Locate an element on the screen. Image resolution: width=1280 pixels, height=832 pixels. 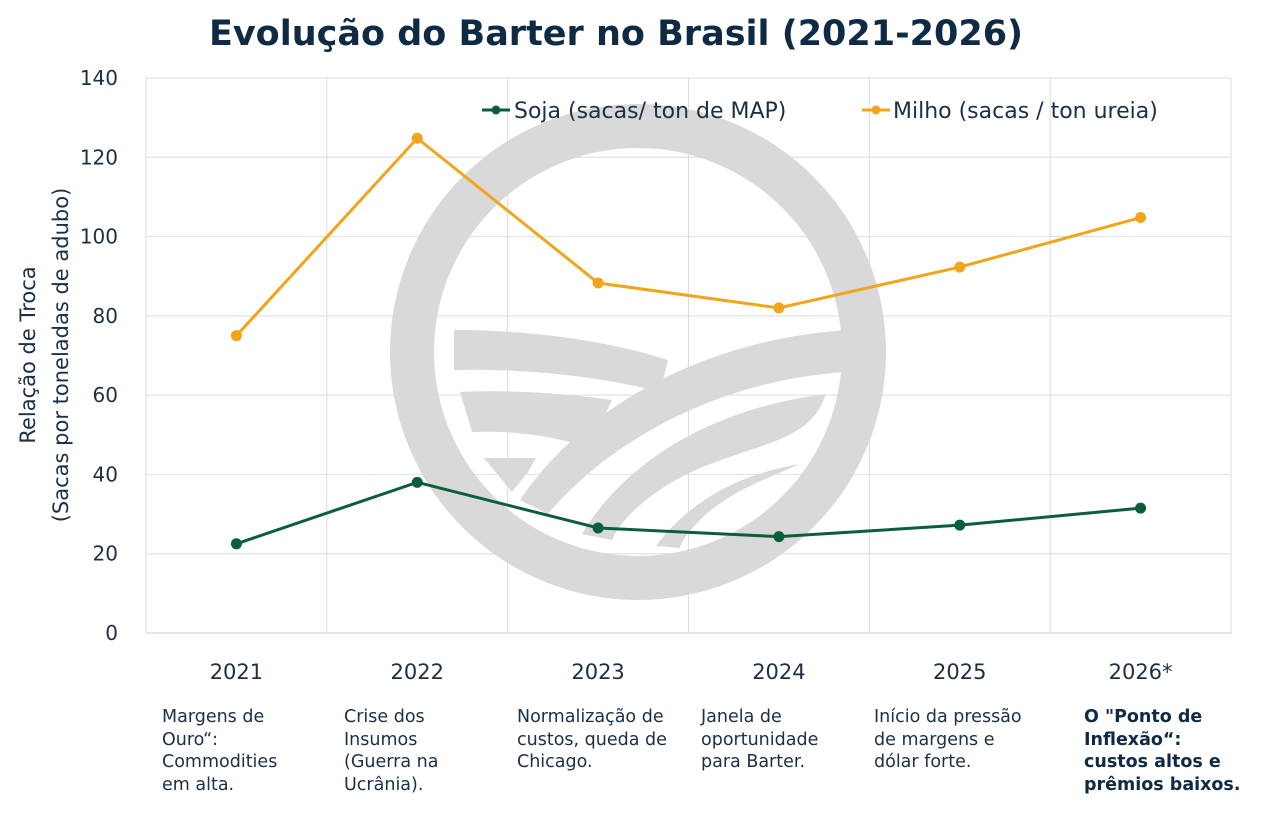
series-line is located at coordinates (688, 513).